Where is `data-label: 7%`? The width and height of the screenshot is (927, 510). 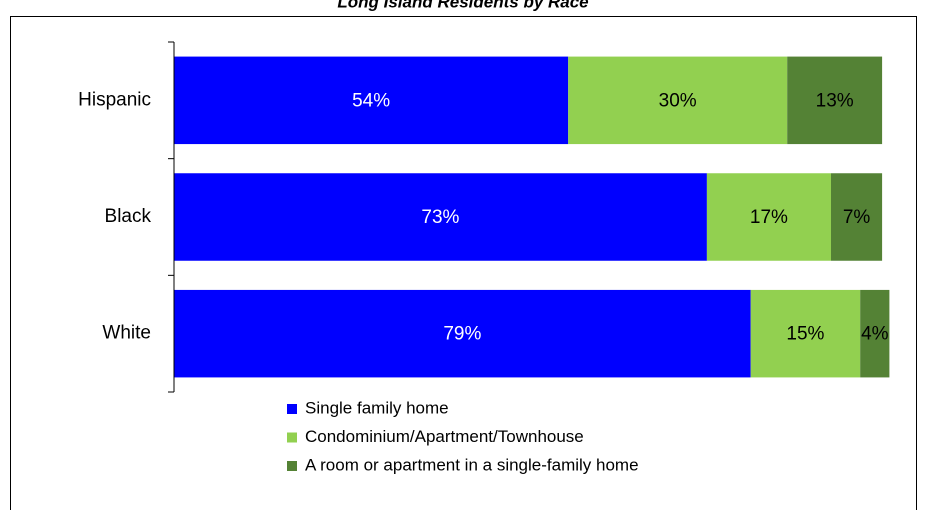 data-label: 7% is located at coordinates (857, 217).